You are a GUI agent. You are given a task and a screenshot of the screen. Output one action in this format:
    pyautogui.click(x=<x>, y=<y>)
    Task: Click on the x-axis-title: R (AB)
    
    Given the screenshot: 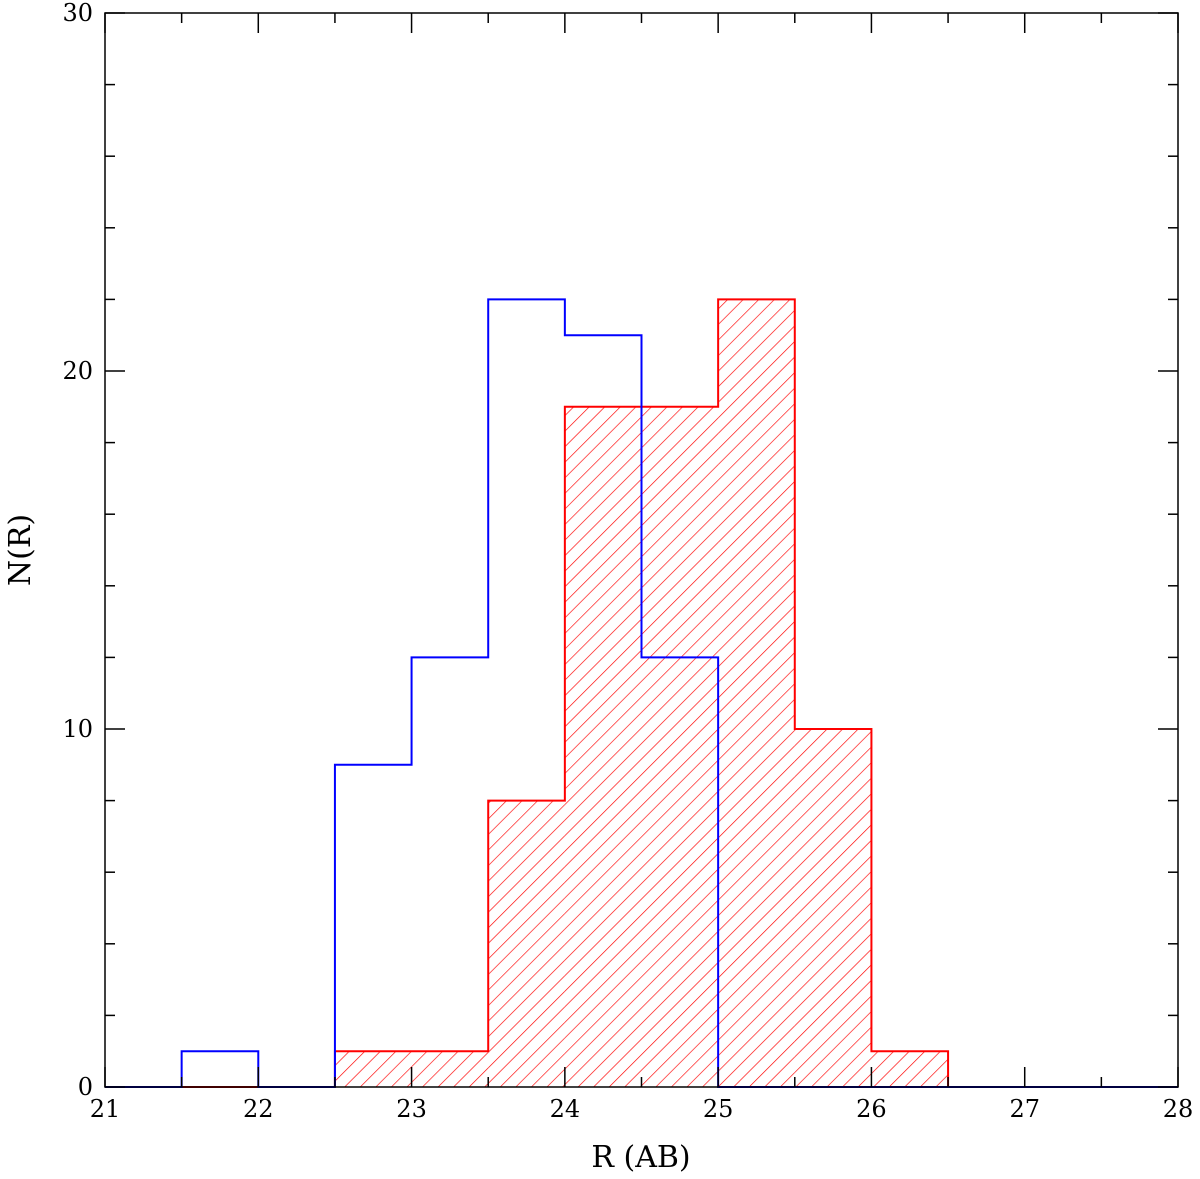 What is the action you would take?
    pyautogui.click(x=640, y=1157)
    